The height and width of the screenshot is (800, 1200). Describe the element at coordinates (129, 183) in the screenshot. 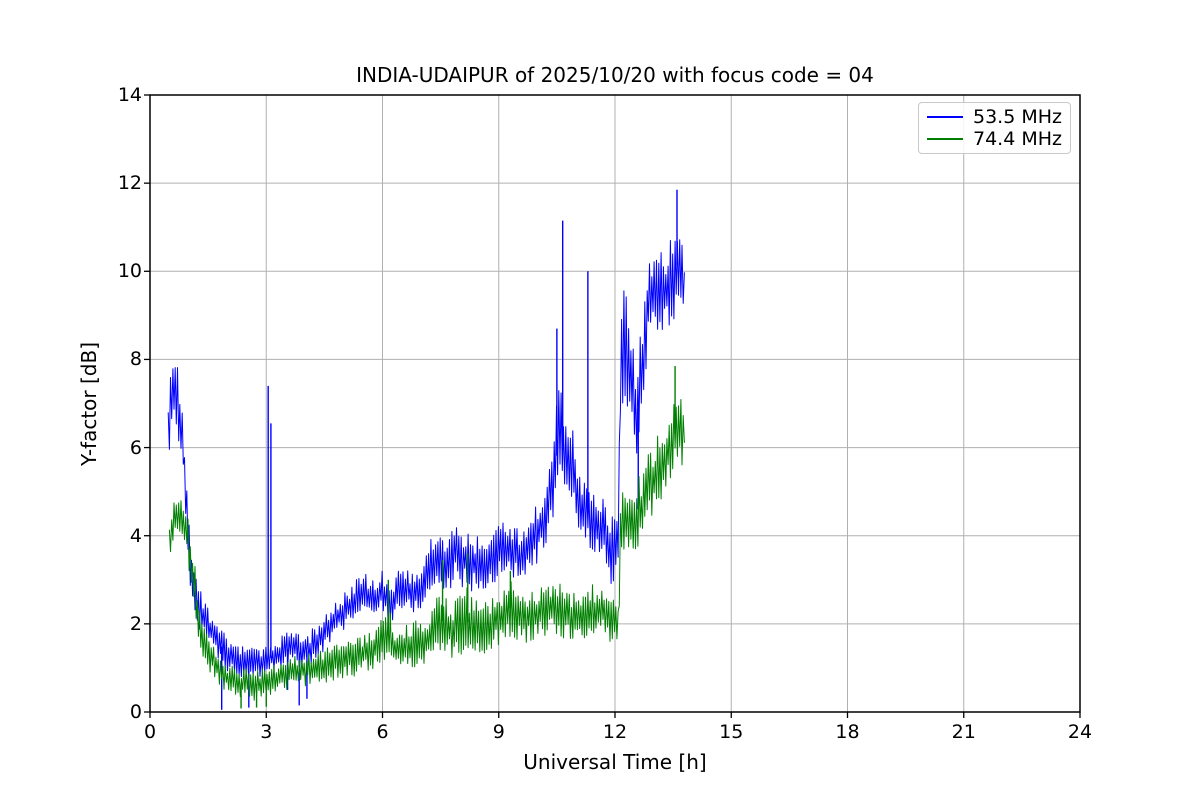

I see `y-tick-label: 12` at that location.